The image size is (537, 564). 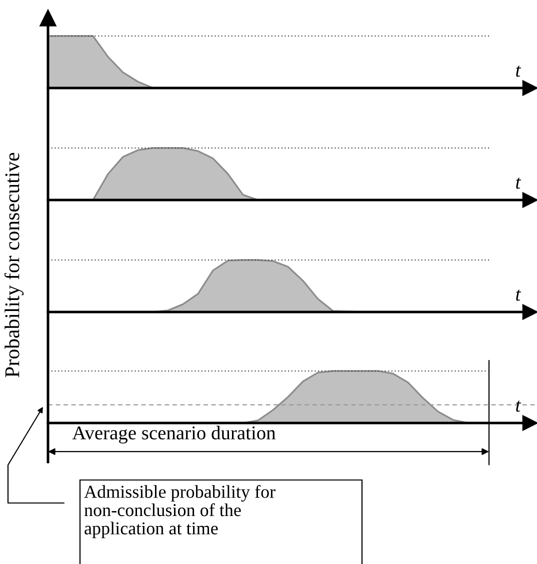 I want to click on text: Admissible probability for non-conclusion of the application at time, so click(x=180, y=511).